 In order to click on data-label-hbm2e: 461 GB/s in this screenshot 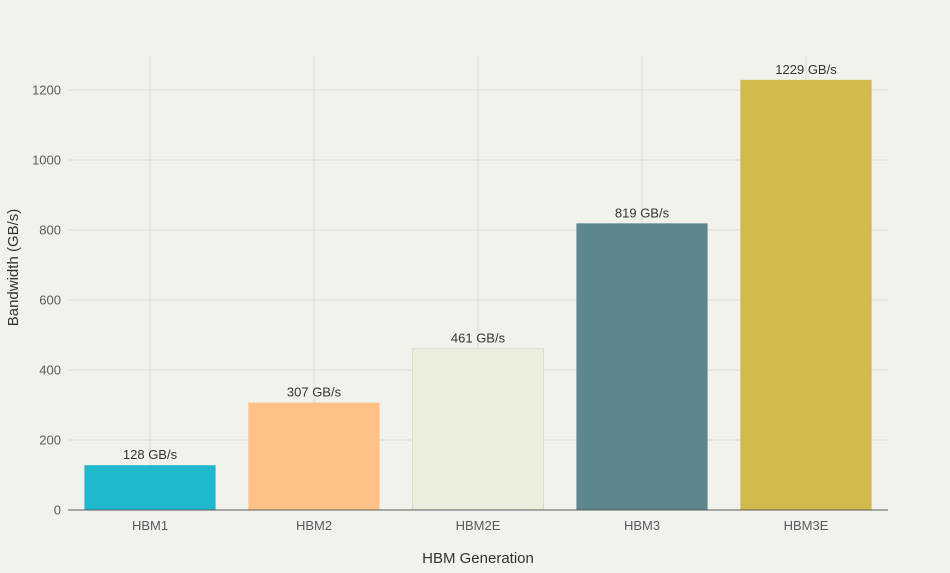, I will do `click(478, 338)`.